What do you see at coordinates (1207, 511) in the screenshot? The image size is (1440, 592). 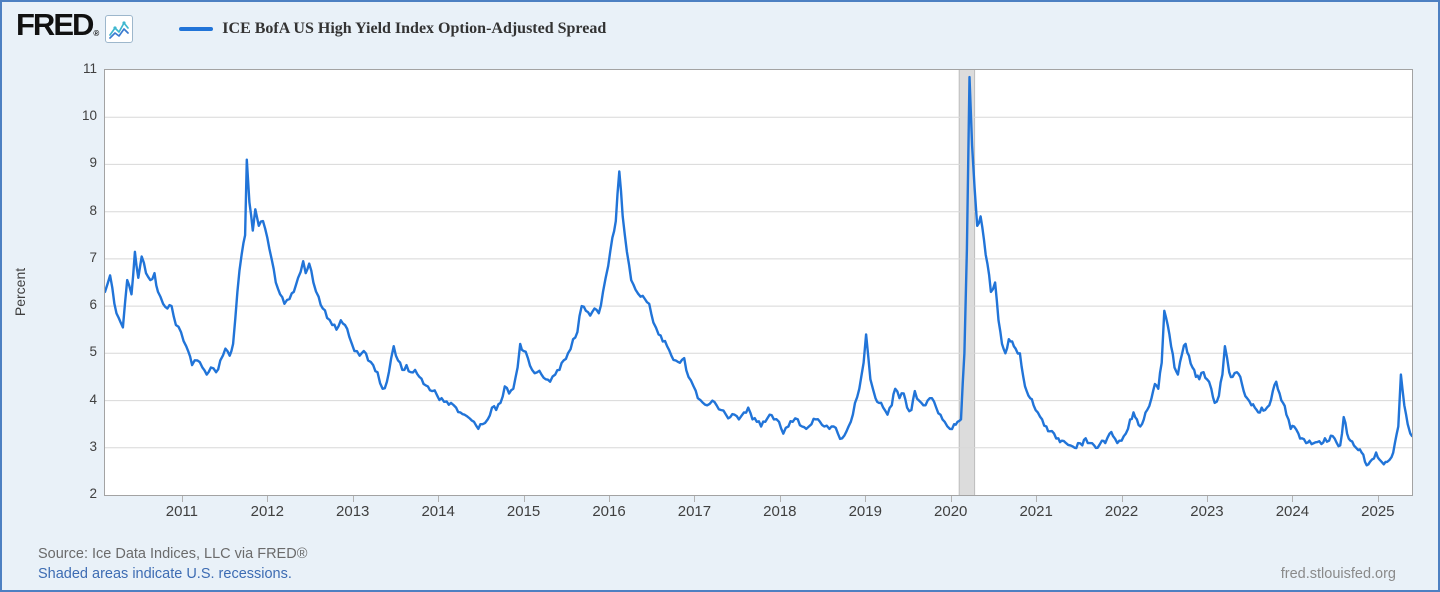 I see `x-tick-label: 2023` at bounding box center [1207, 511].